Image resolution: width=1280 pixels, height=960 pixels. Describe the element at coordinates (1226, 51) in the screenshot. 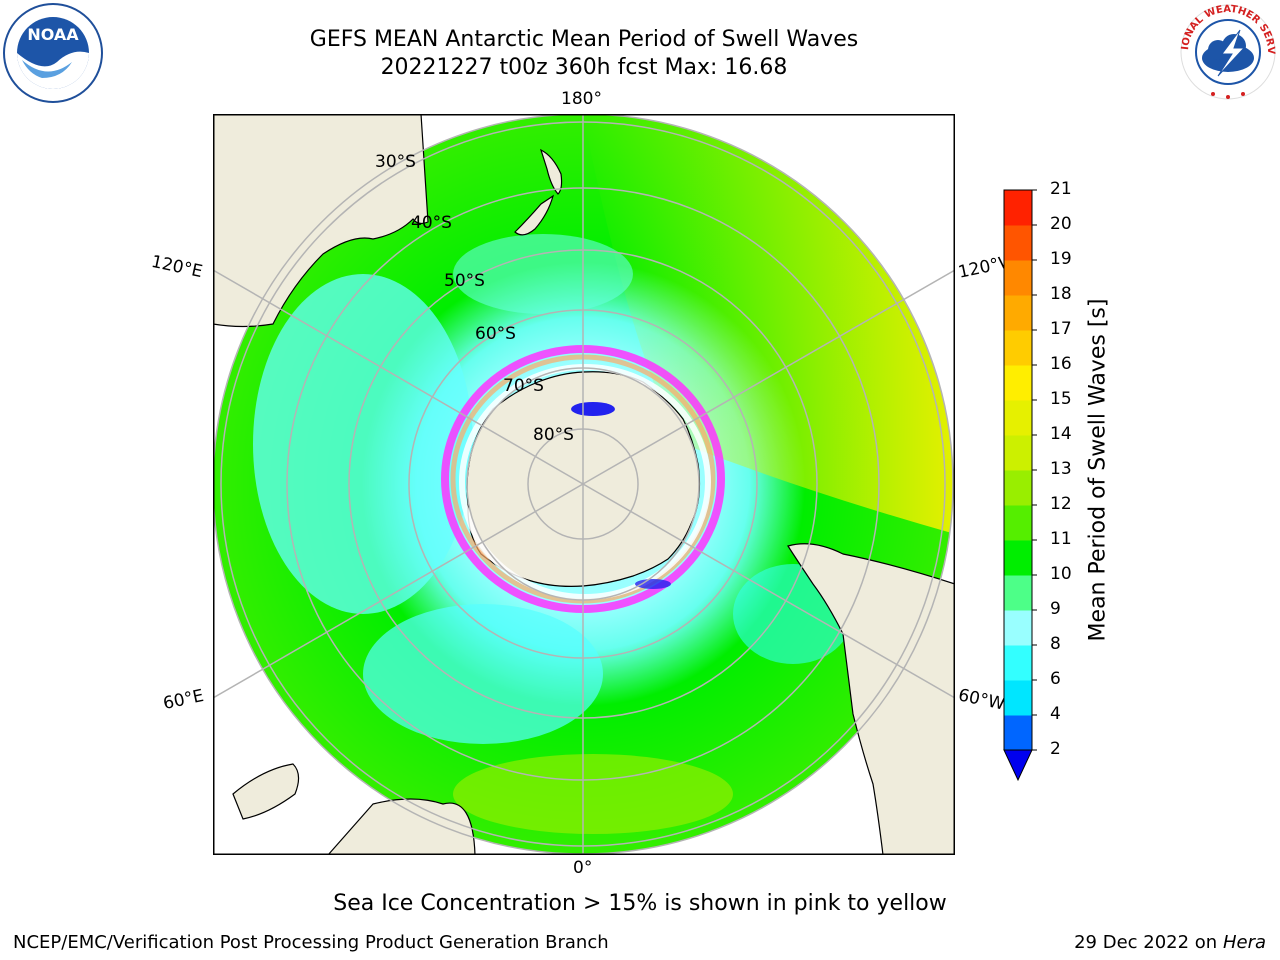

I see `nws-logo: NATIONAL WEATHER SERVICE` at that location.